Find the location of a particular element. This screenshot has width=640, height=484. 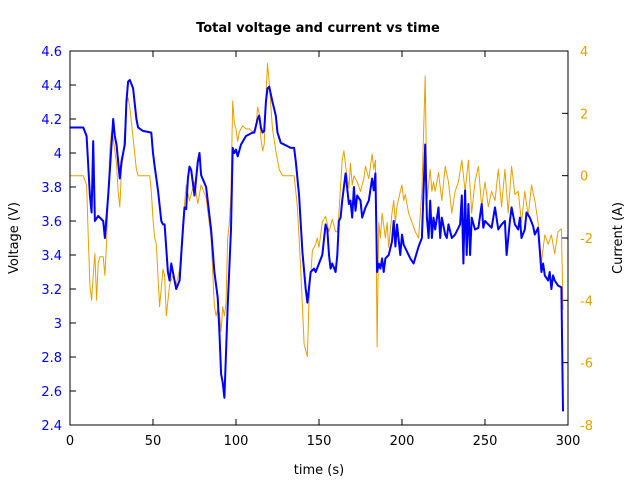

x-tick-label: 250 is located at coordinates (485, 441).